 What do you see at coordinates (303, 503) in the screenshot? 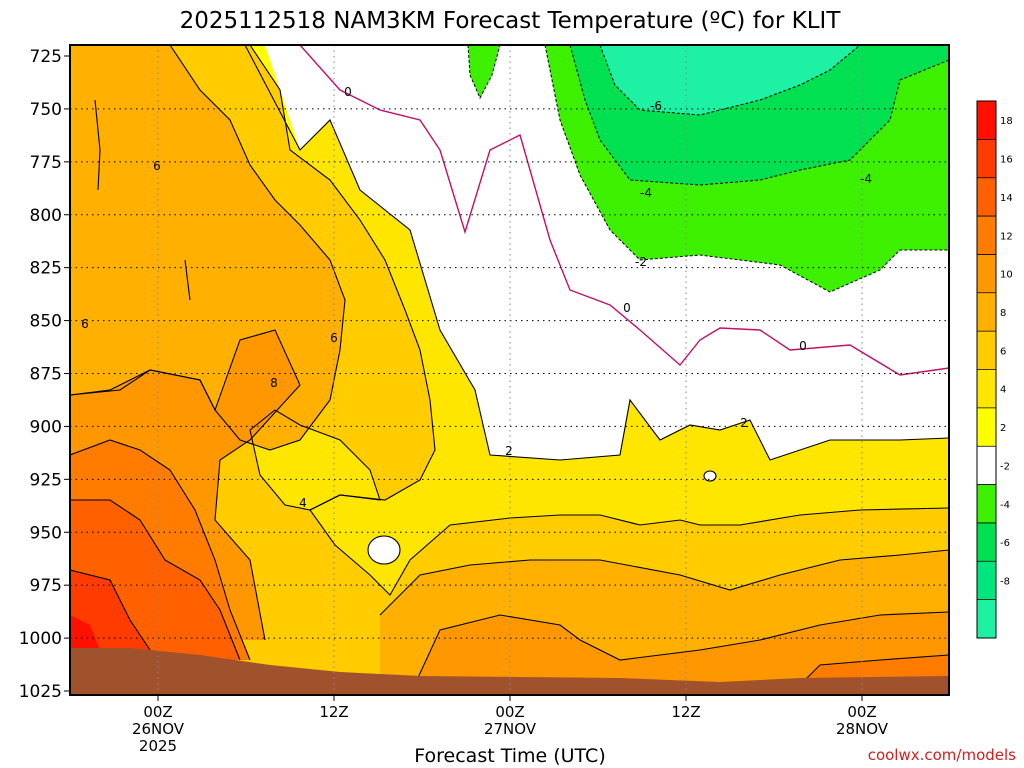
I see `contour-label: 4` at bounding box center [303, 503].